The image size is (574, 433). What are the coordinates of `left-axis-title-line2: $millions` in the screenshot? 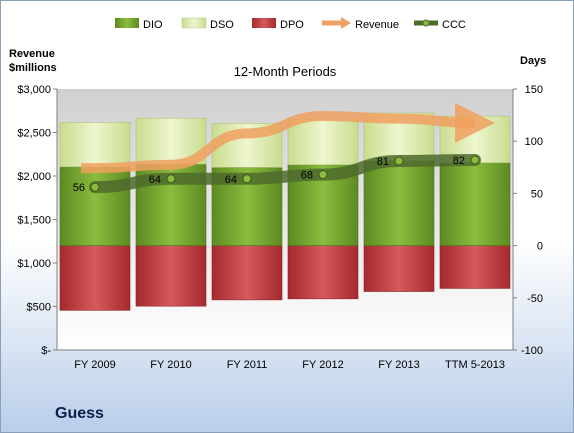 It's located at (33, 68).